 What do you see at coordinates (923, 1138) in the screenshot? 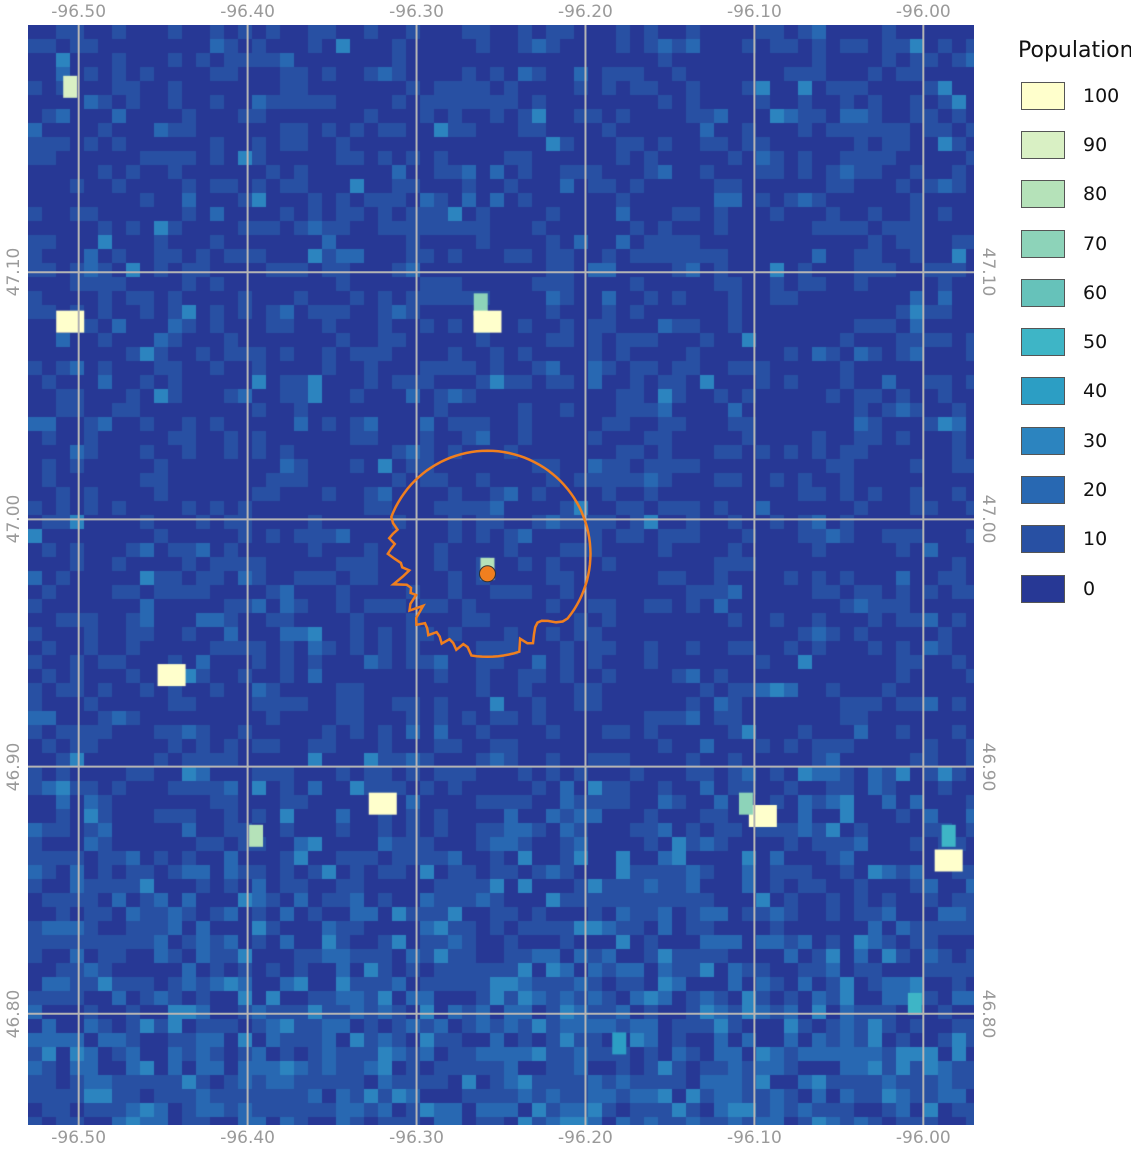
I see `lon-tick-bottom: -96.00` at bounding box center [923, 1138].